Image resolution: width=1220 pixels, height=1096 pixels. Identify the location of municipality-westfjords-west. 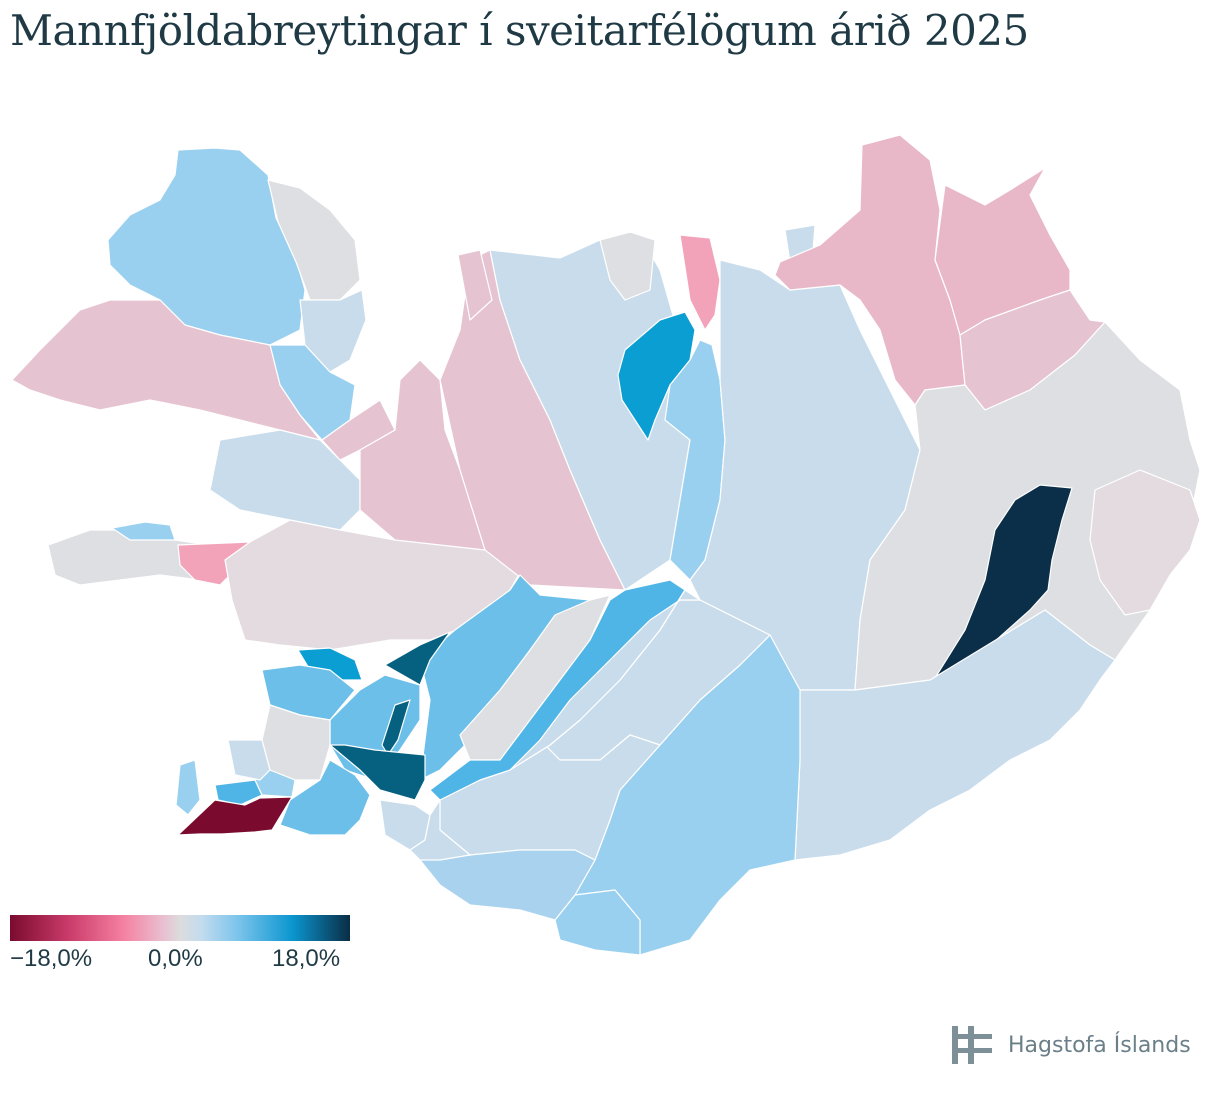
(166, 370).